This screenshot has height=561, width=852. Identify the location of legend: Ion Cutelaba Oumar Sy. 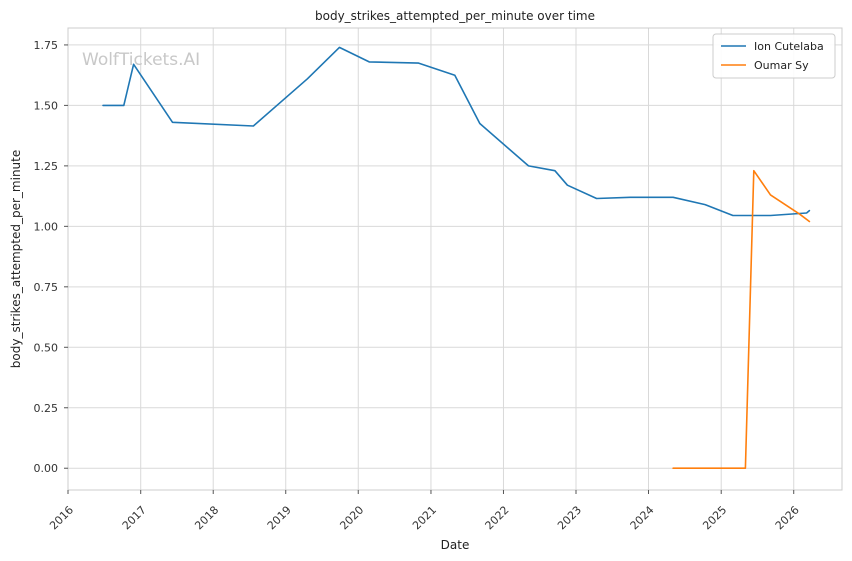
(774, 56).